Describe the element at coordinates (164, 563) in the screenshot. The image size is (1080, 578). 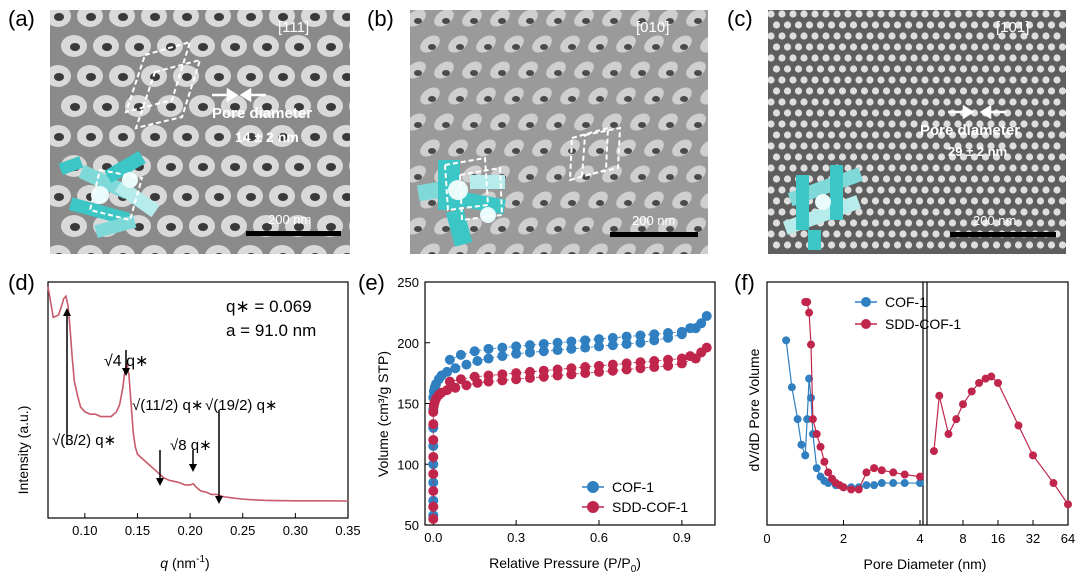
I see `x-axis-label-symbol: q` at that location.